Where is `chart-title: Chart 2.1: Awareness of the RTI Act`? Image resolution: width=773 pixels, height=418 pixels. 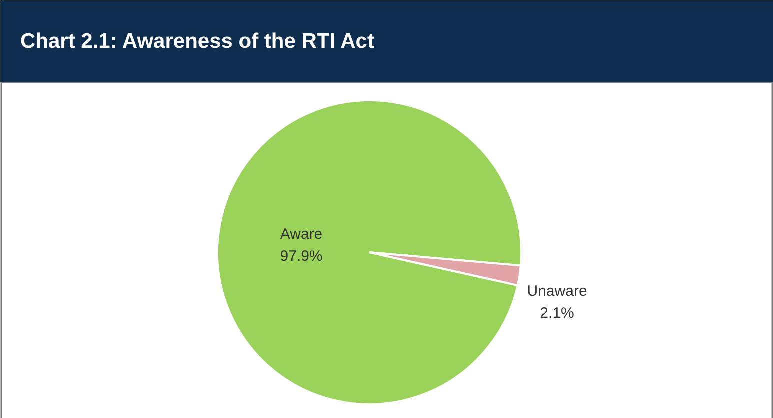 chart-title: Chart 2.1: Awareness of the RTI Act is located at coordinates (197, 41).